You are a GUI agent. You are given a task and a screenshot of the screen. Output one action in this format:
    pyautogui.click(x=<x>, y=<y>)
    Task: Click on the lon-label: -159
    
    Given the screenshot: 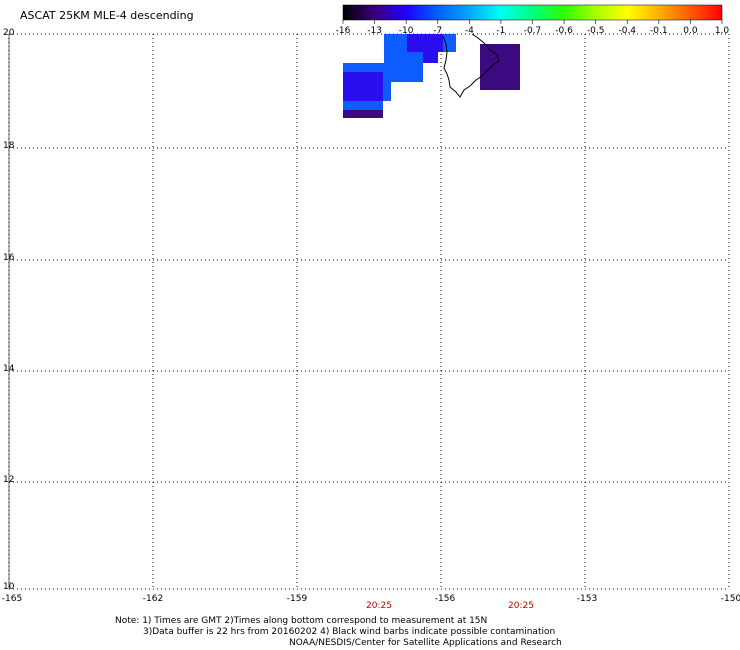 What is the action you would take?
    pyautogui.click(x=297, y=599)
    